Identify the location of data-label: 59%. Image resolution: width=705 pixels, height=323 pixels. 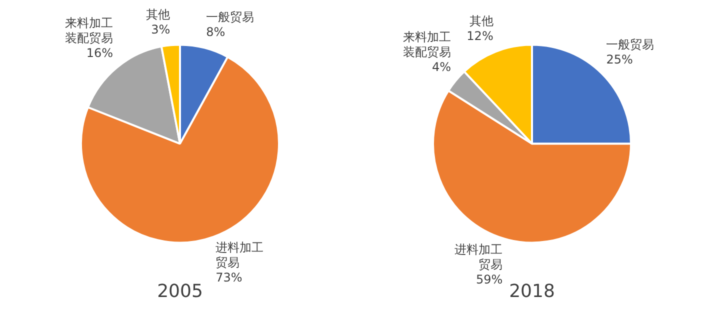
(489, 279).